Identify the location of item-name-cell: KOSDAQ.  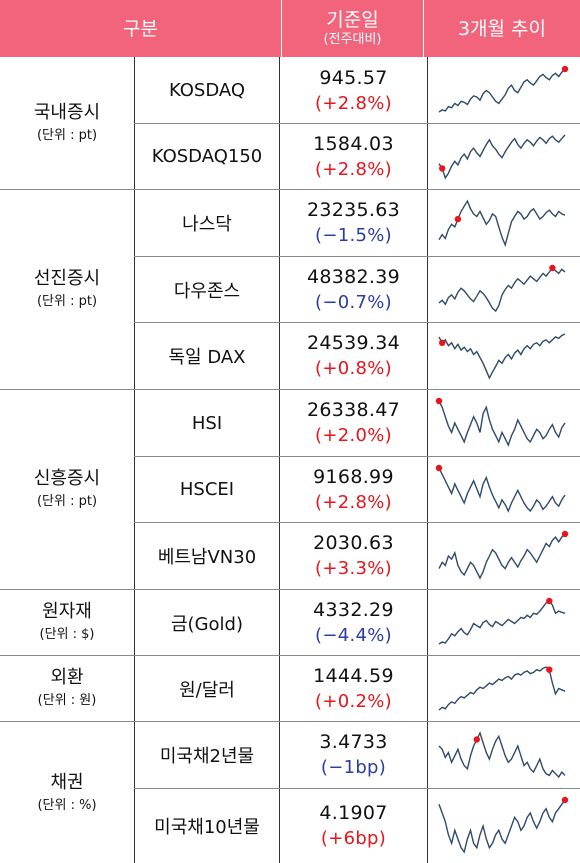
(207, 90).